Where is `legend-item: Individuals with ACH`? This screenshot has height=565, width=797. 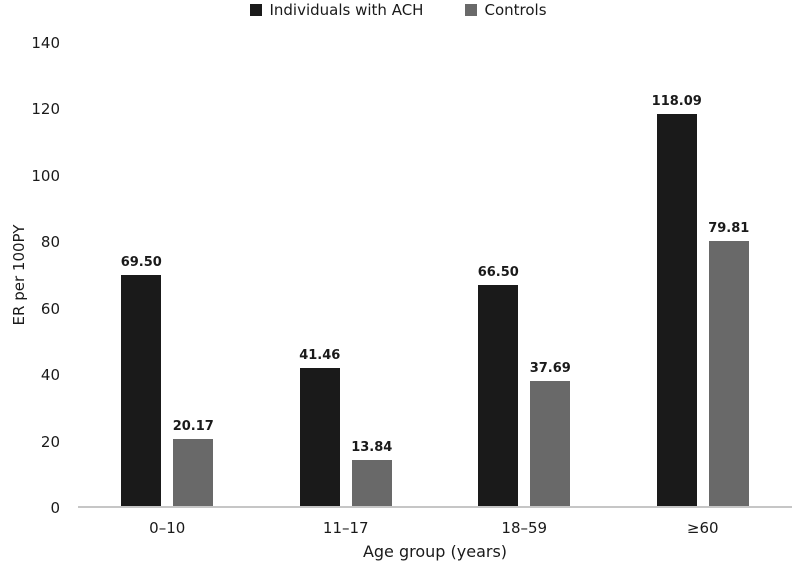
legend-item: Individuals with ACH is located at coordinates (336, 10).